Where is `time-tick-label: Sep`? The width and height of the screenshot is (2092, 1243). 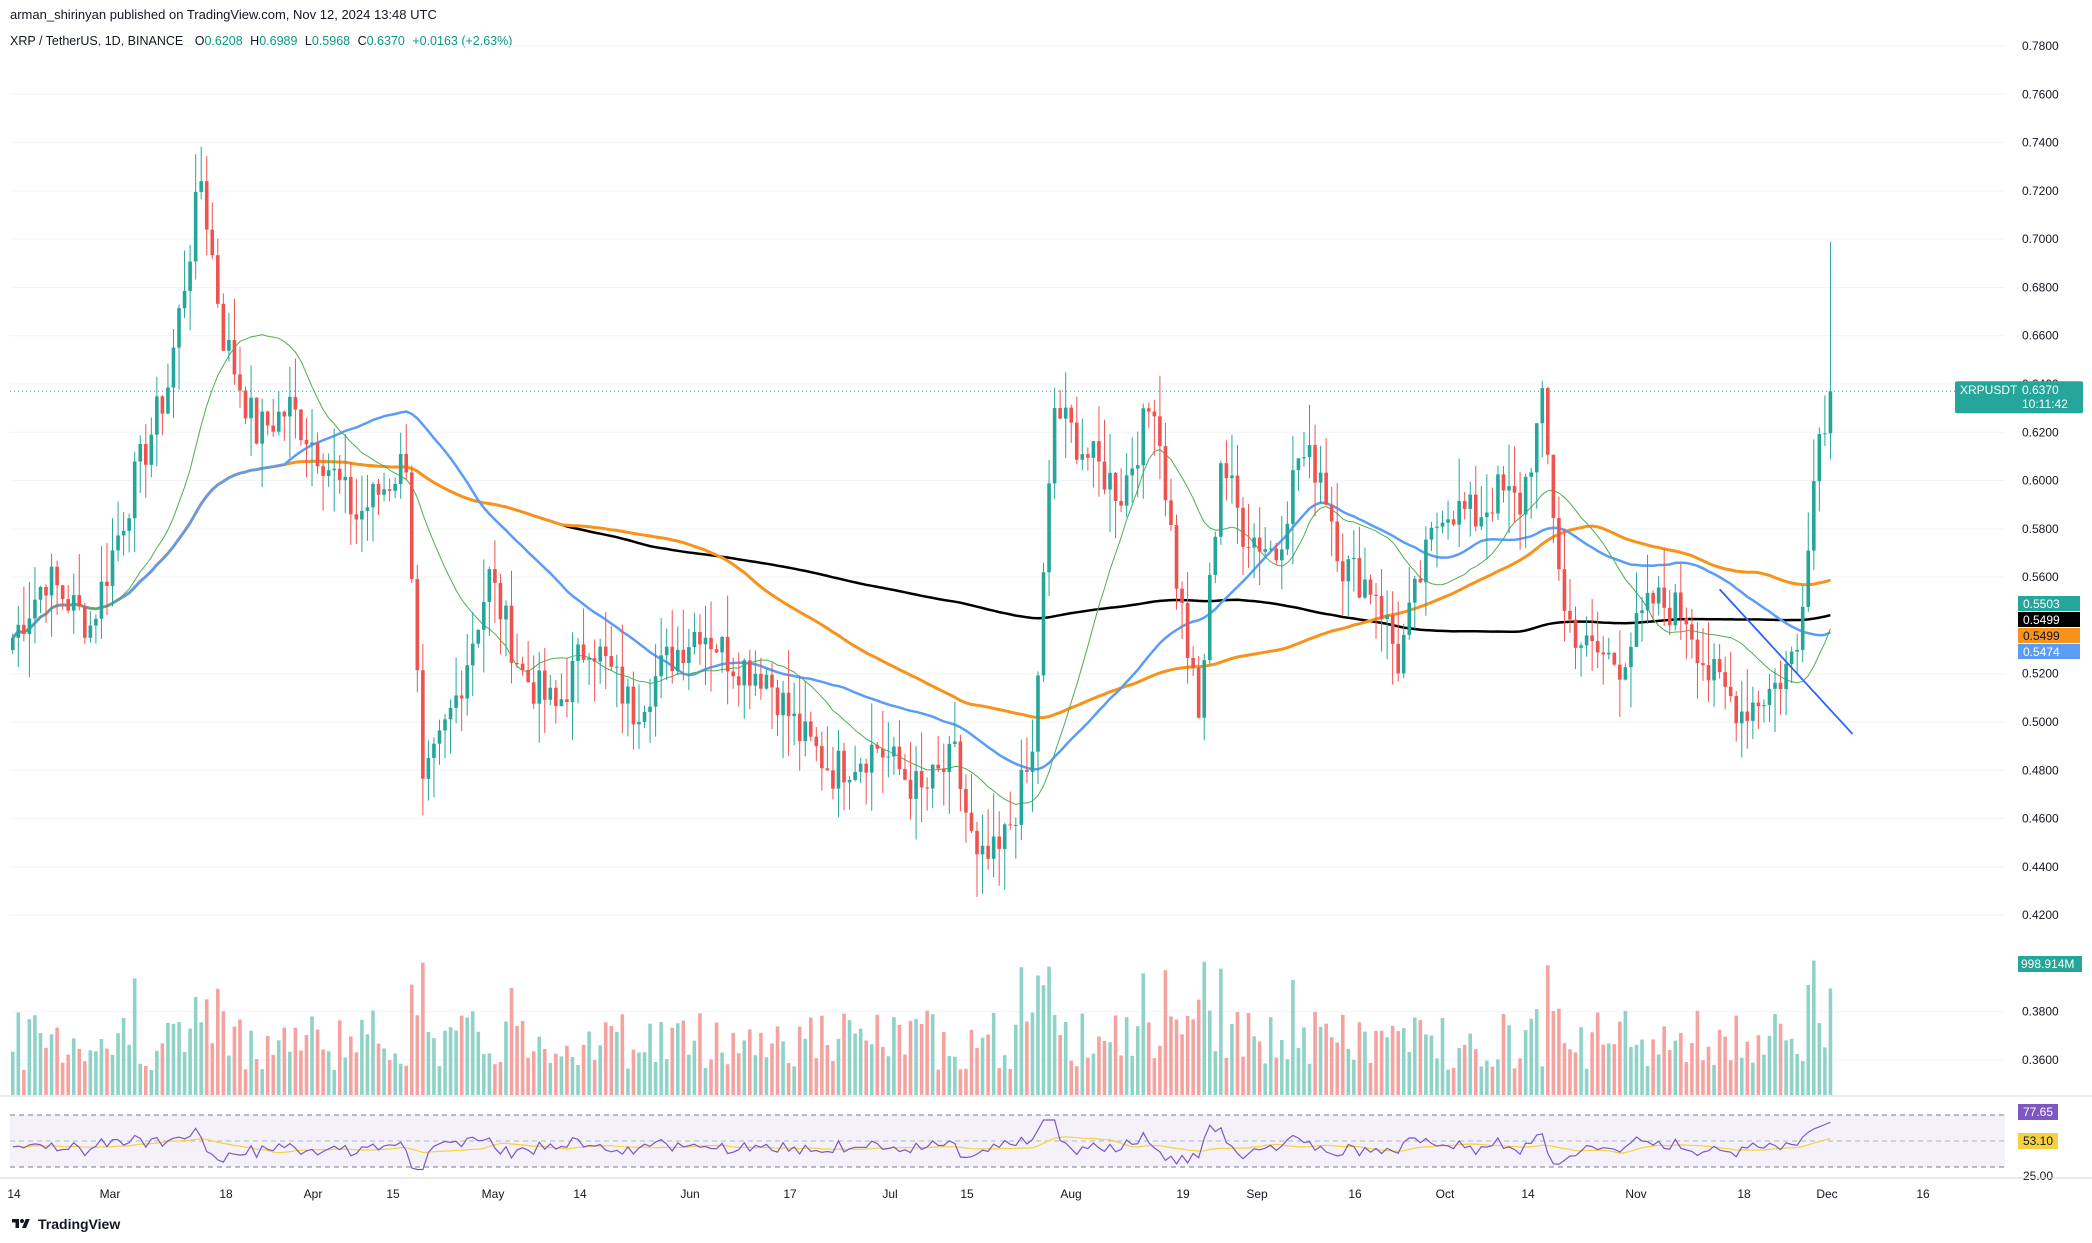 time-tick-label: Sep is located at coordinates (1257, 1194).